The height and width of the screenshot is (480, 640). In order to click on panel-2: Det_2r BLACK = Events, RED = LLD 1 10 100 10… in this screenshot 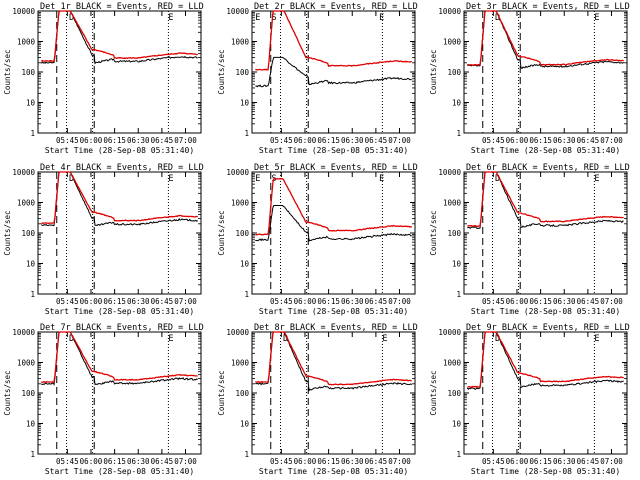, I will do `click(317, 78)`.